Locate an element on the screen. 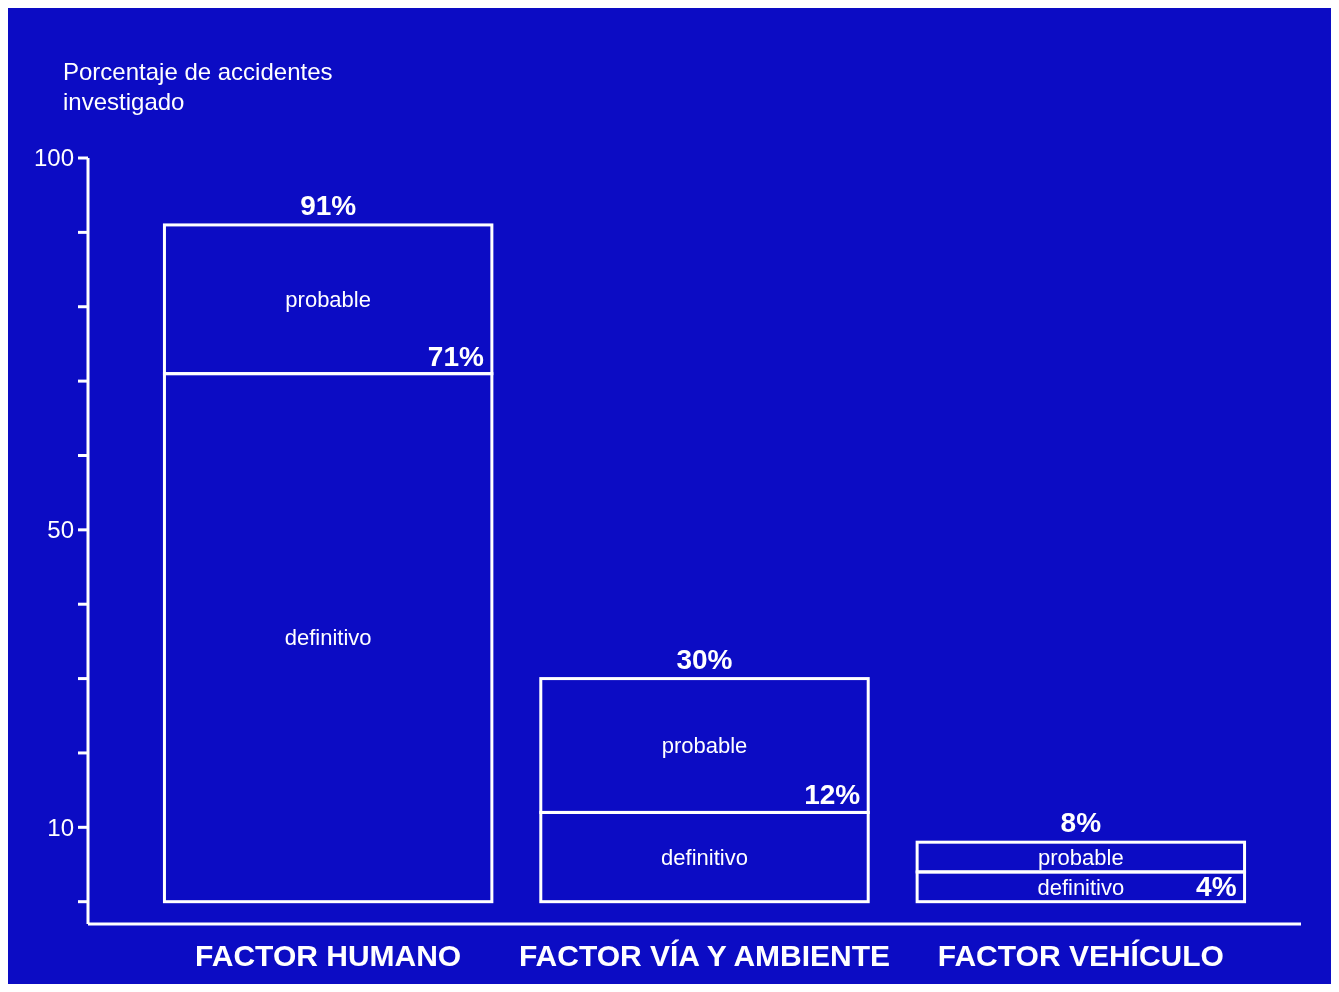 The width and height of the screenshot is (1339, 992). y-tick-label: 50 is located at coordinates (60, 530).